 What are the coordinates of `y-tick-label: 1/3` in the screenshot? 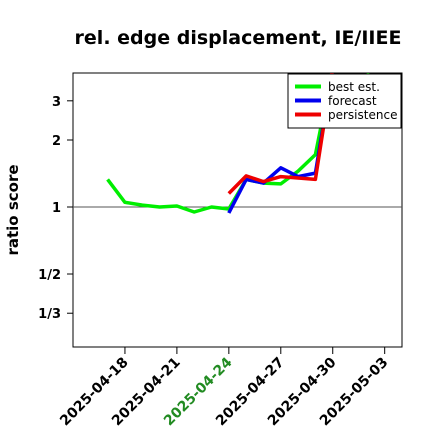 It's located at (49, 314).